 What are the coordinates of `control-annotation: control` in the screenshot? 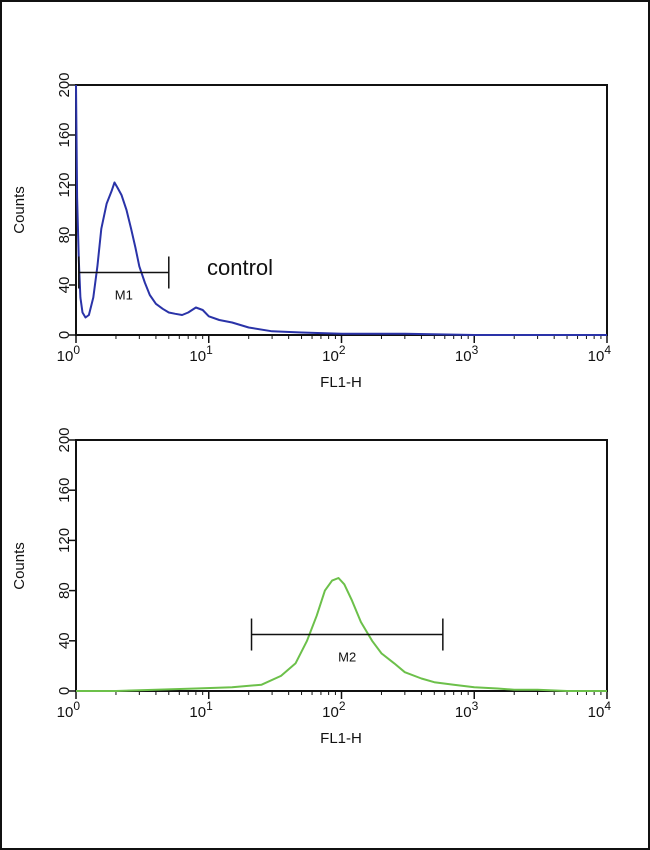 It's located at (240, 267).